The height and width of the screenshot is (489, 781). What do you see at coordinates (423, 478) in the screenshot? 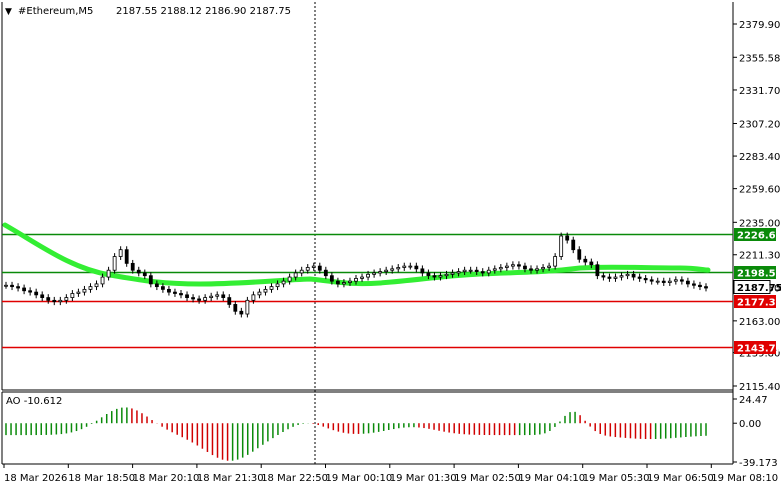
I see `time-label: 19 Mar 01:30` at bounding box center [423, 478].